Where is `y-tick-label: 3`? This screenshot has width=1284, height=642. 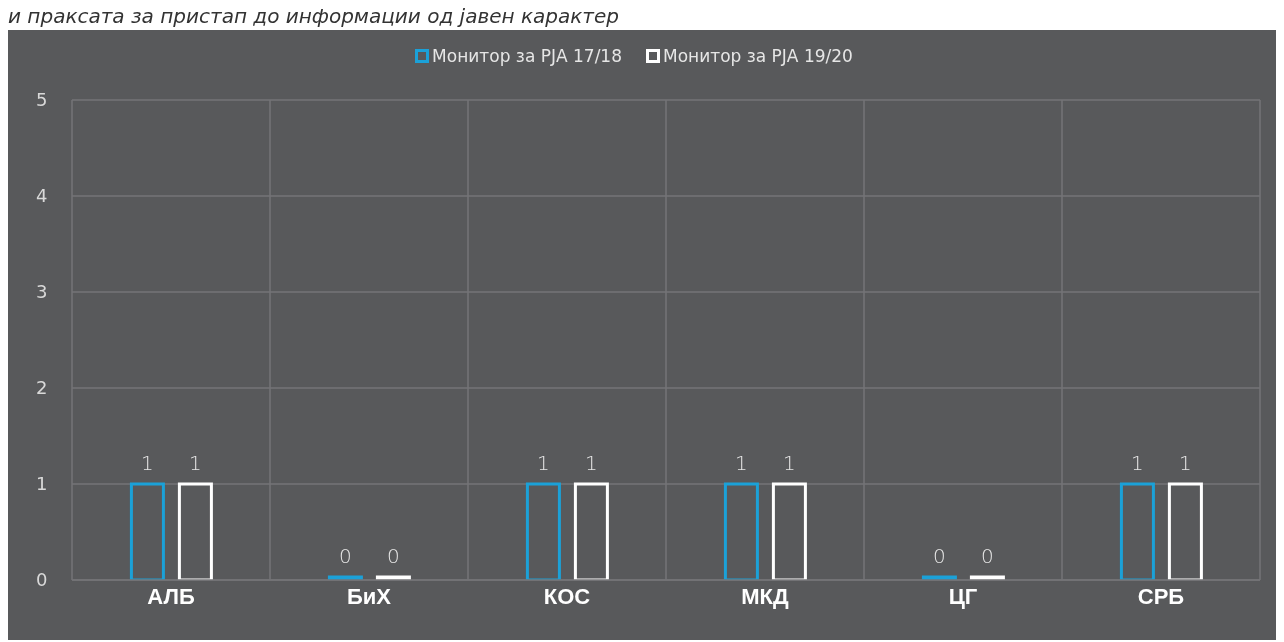 y-tick-label: 3 is located at coordinates (42, 292).